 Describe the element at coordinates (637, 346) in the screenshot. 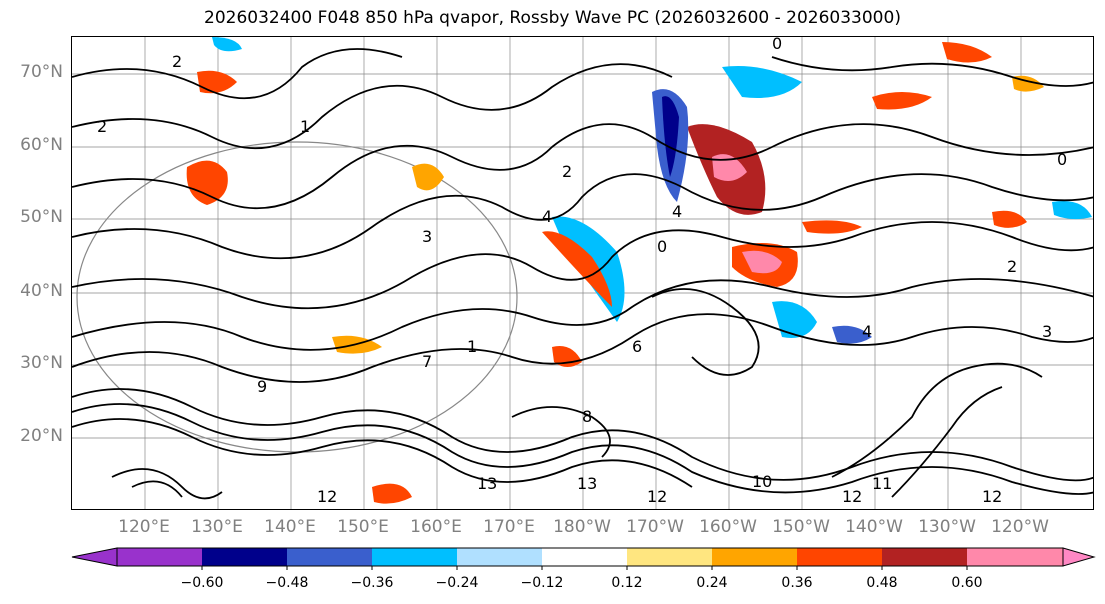

I see `contour-label: 6` at that location.